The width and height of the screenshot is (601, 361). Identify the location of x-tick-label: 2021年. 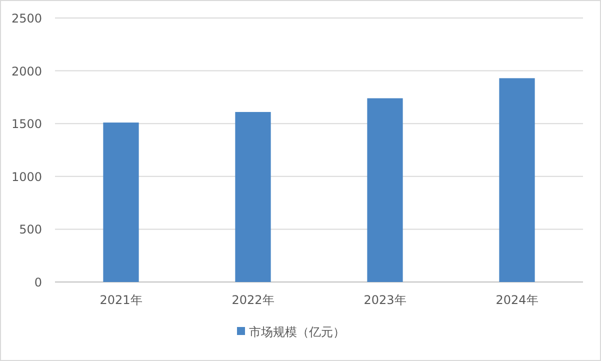
(121, 300).